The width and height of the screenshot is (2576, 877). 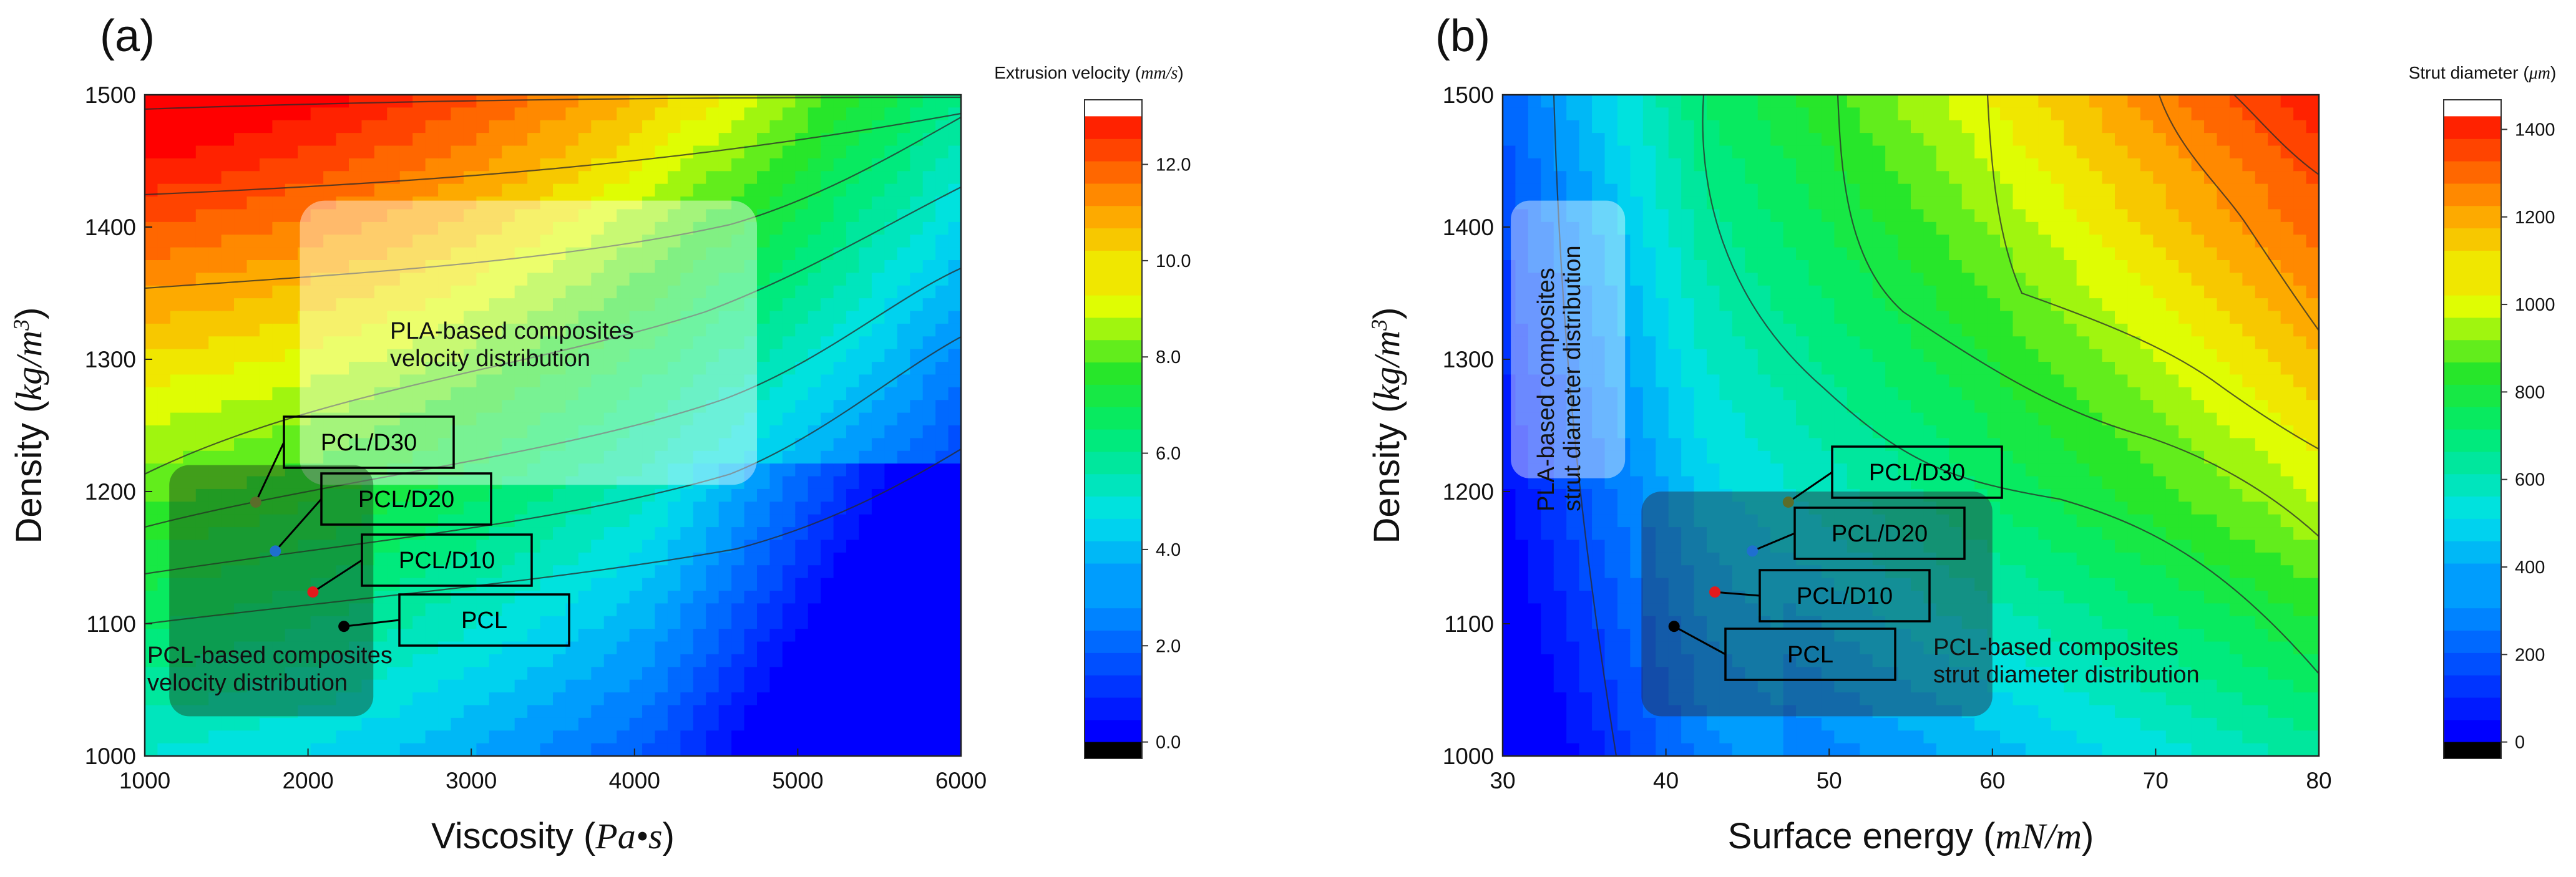 What do you see at coordinates (553, 836) in the screenshot?
I see `panel-a-x-axis-title: Viscosity (Pa•s)` at bounding box center [553, 836].